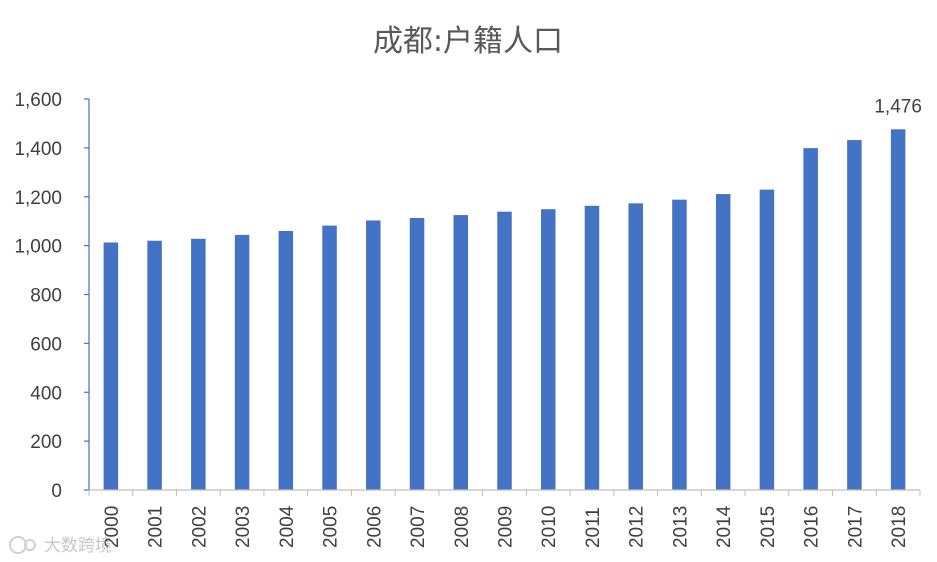 Image resolution: width=937 pixels, height=562 pixels. Describe the element at coordinates (417, 354) in the screenshot. I see `bar-2007` at that location.